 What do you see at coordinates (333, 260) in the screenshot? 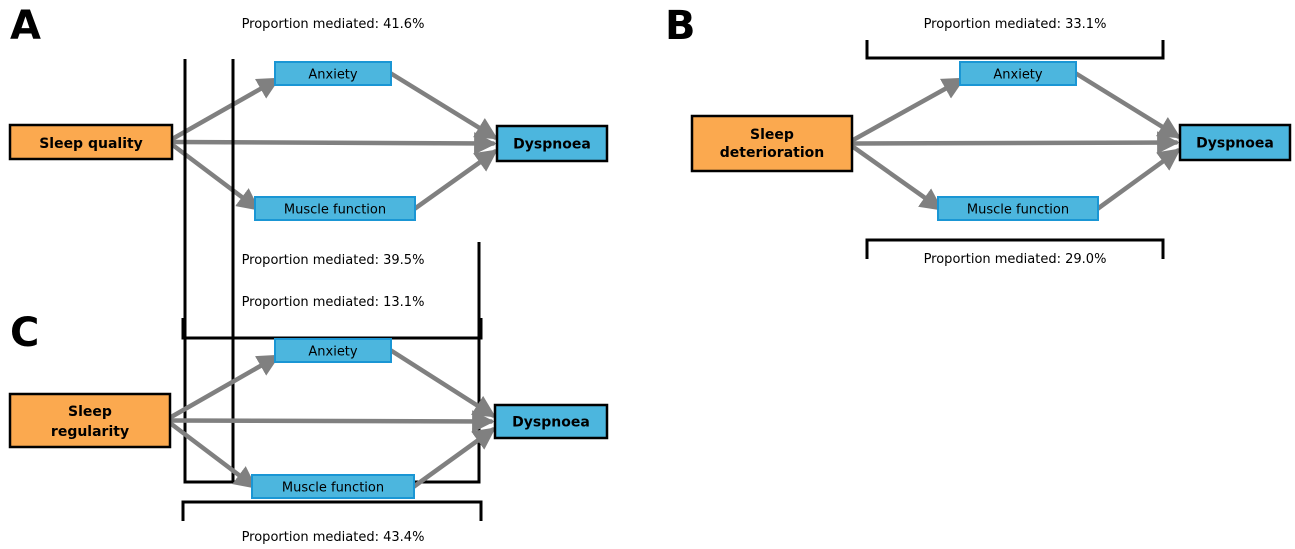
I see `proportion-mediated-bottom: Proportion mediated: 39.5%` at bounding box center [333, 260].